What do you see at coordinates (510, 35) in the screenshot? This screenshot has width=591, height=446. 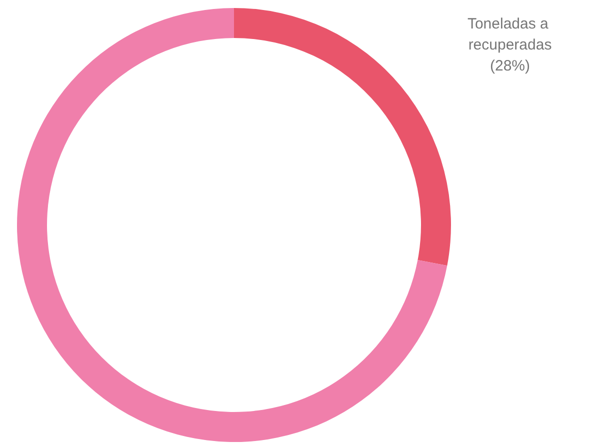 I see `slice-label: Toneladas a recuperadas` at bounding box center [510, 35].